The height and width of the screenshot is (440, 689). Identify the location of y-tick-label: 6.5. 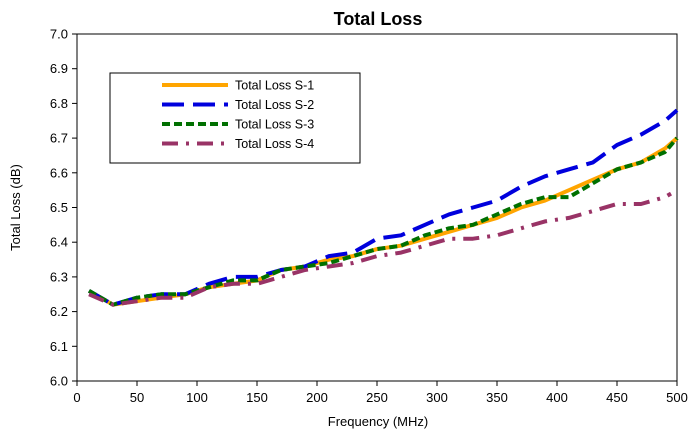
(59, 207).